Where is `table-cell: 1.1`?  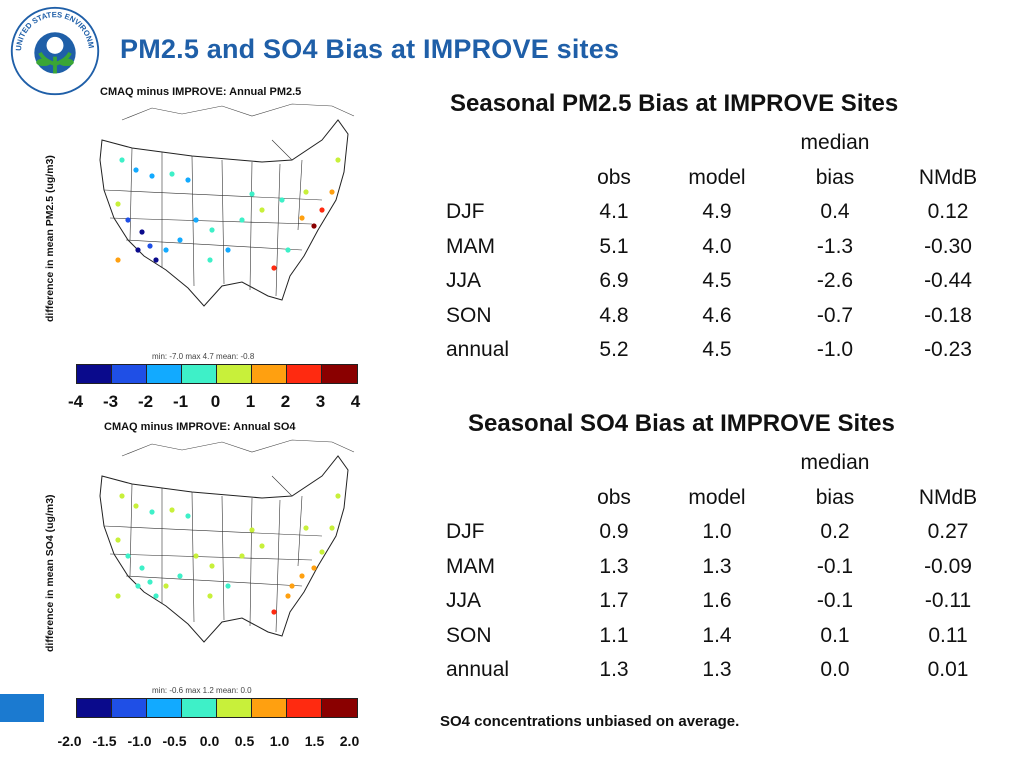
table-cell: 1.1 is located at coordinates (614, 635).